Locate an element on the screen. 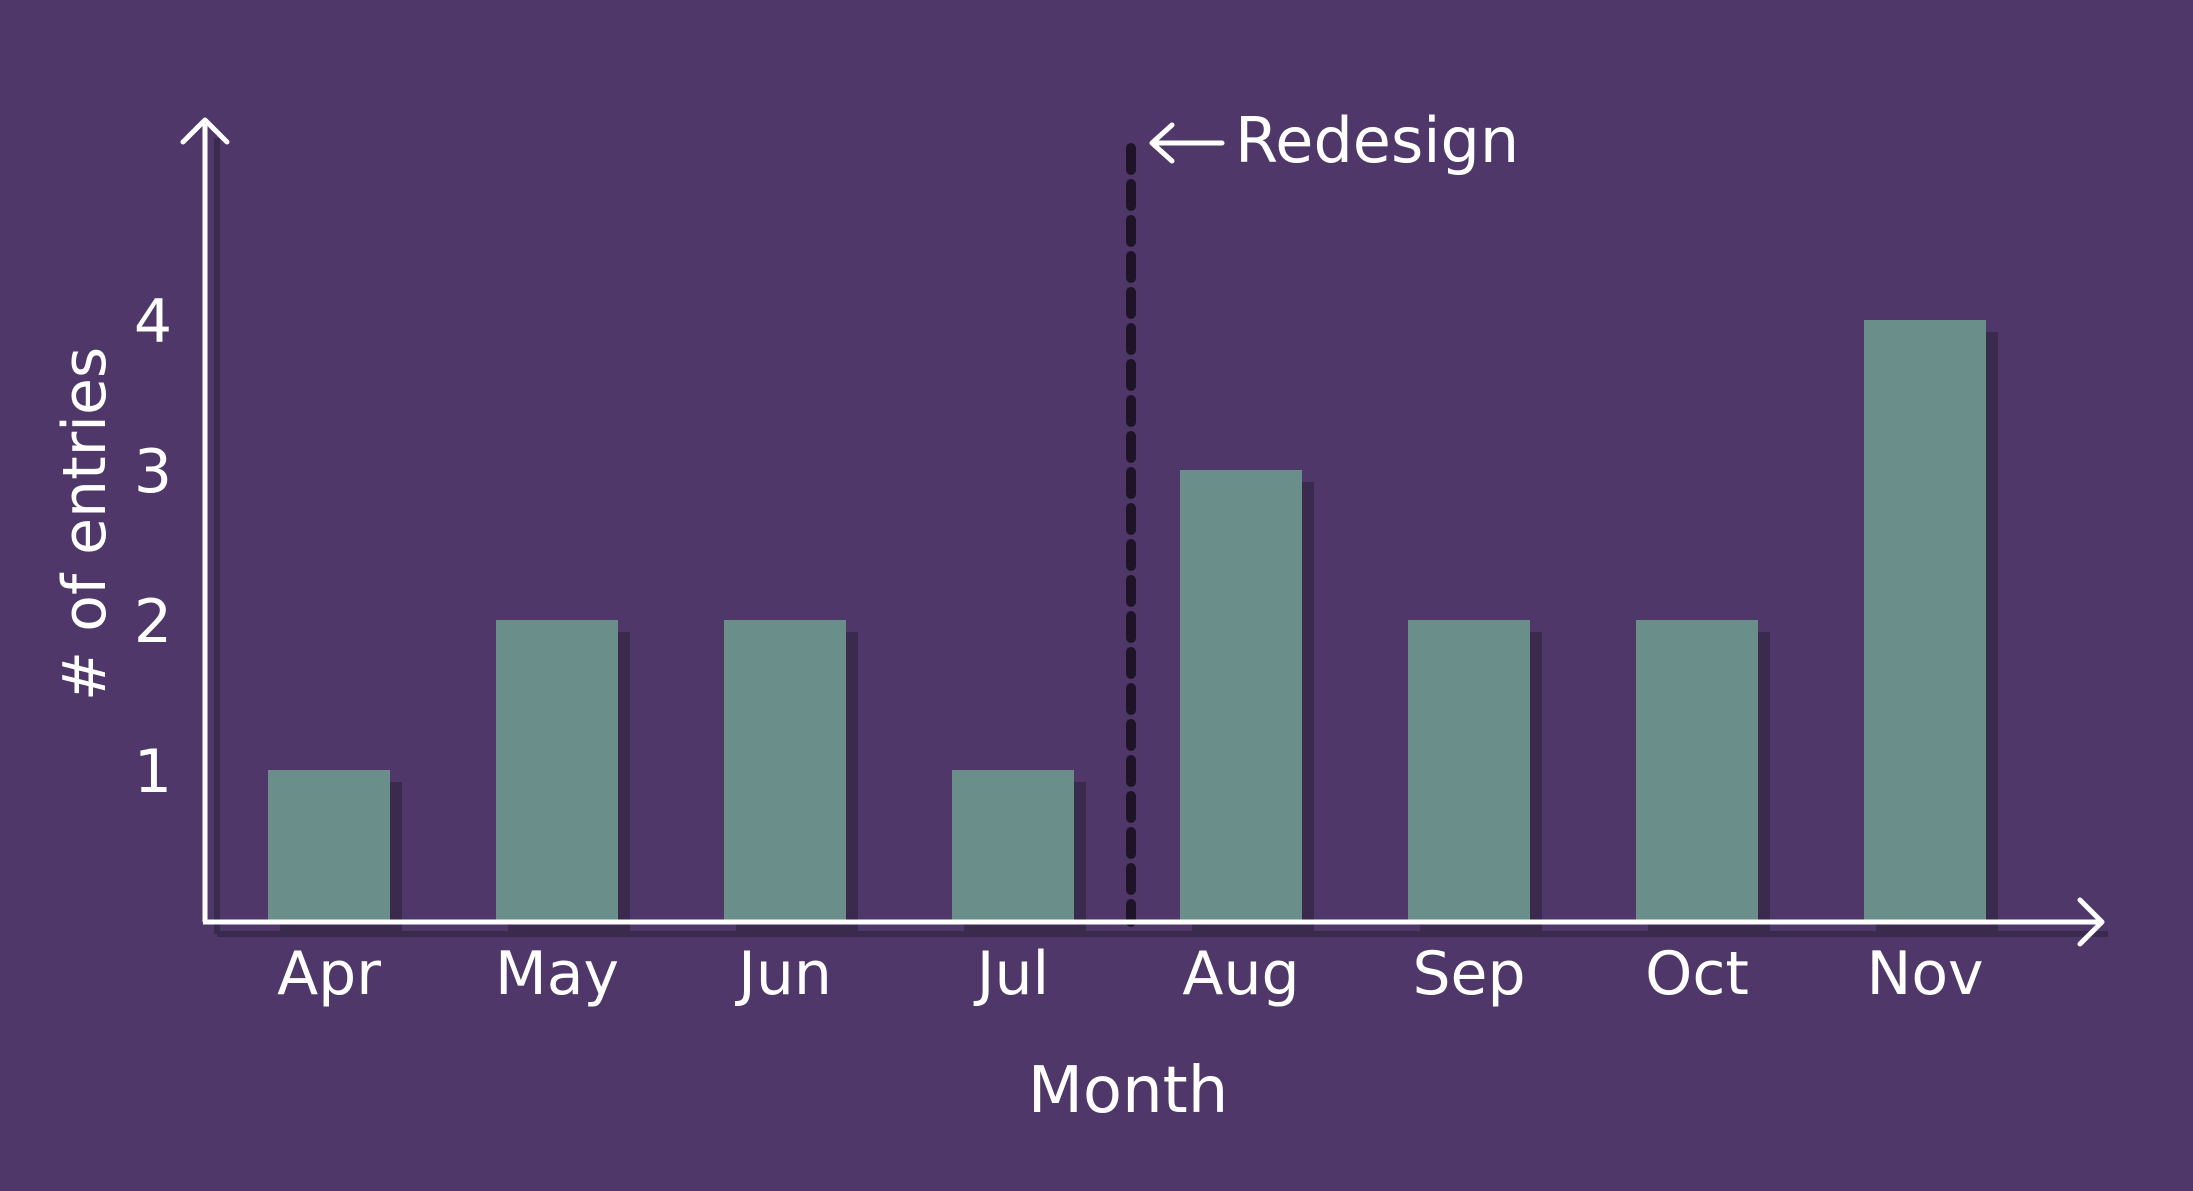 The image size is (2193, 1191). bar-jun is located at coordinates (785, 770).